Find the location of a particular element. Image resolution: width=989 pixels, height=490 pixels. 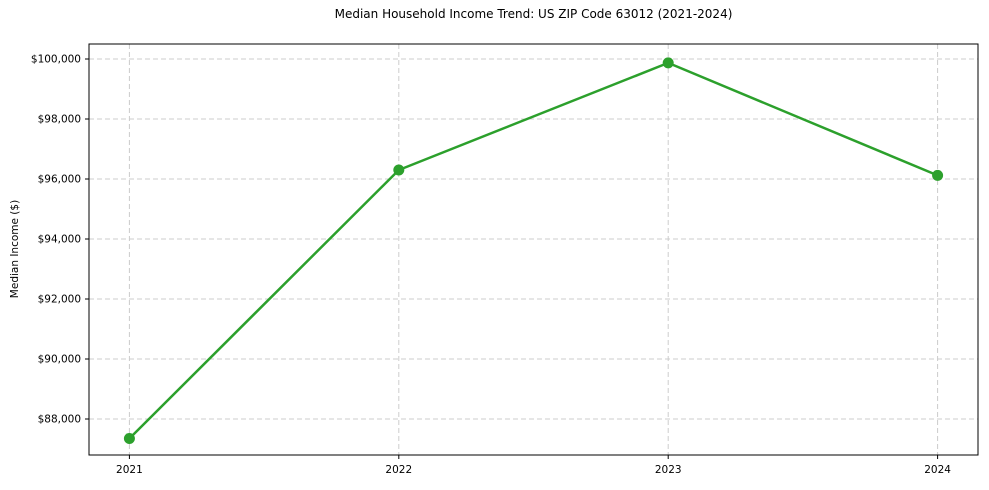

x-tick-label: 2022 is located at coordinates (398, 470).